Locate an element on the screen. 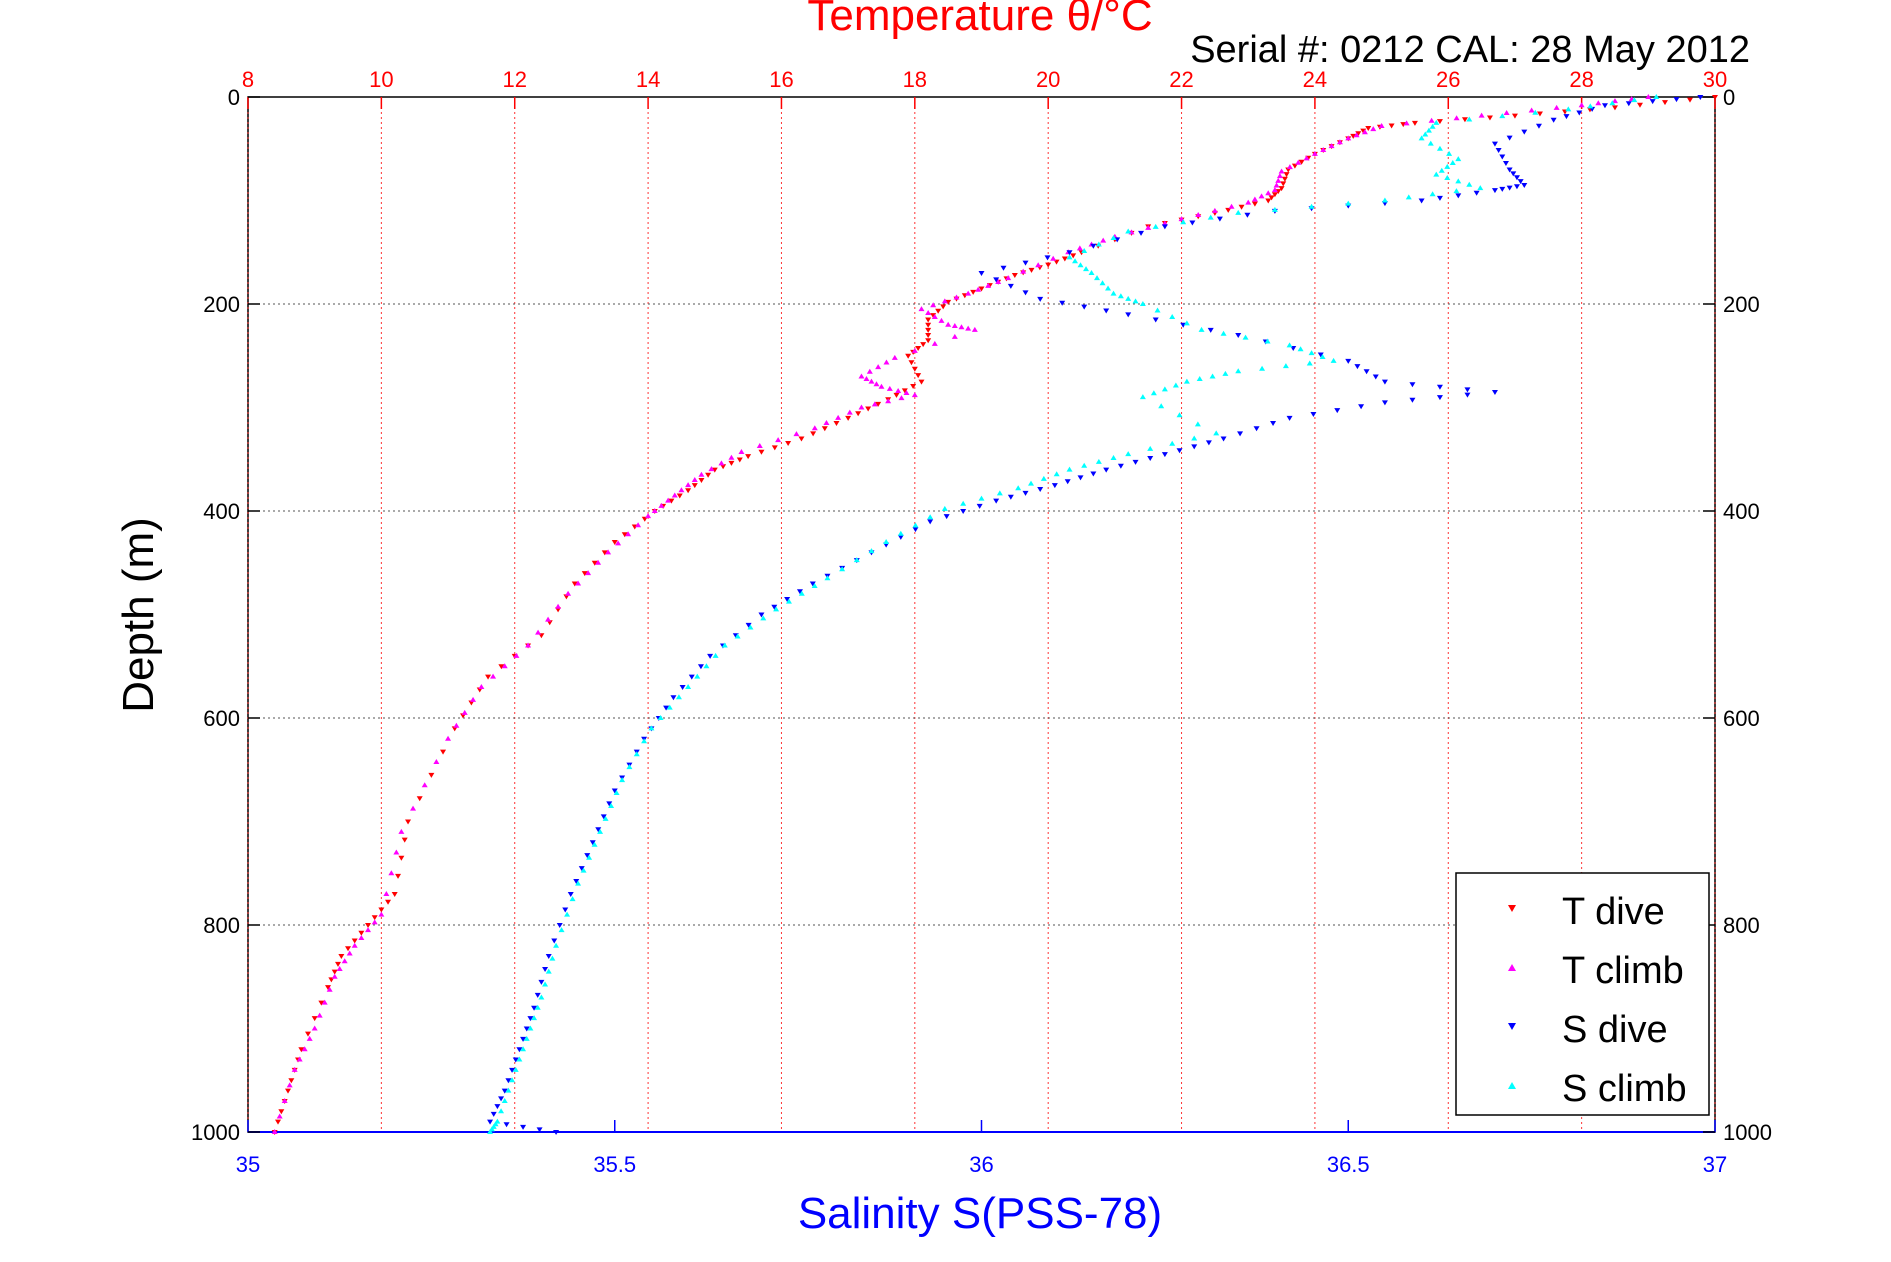 The width and height of the screenshot is (1891, 1262). depth-tick-label-left: 400 is located at coordinates (221, 511).